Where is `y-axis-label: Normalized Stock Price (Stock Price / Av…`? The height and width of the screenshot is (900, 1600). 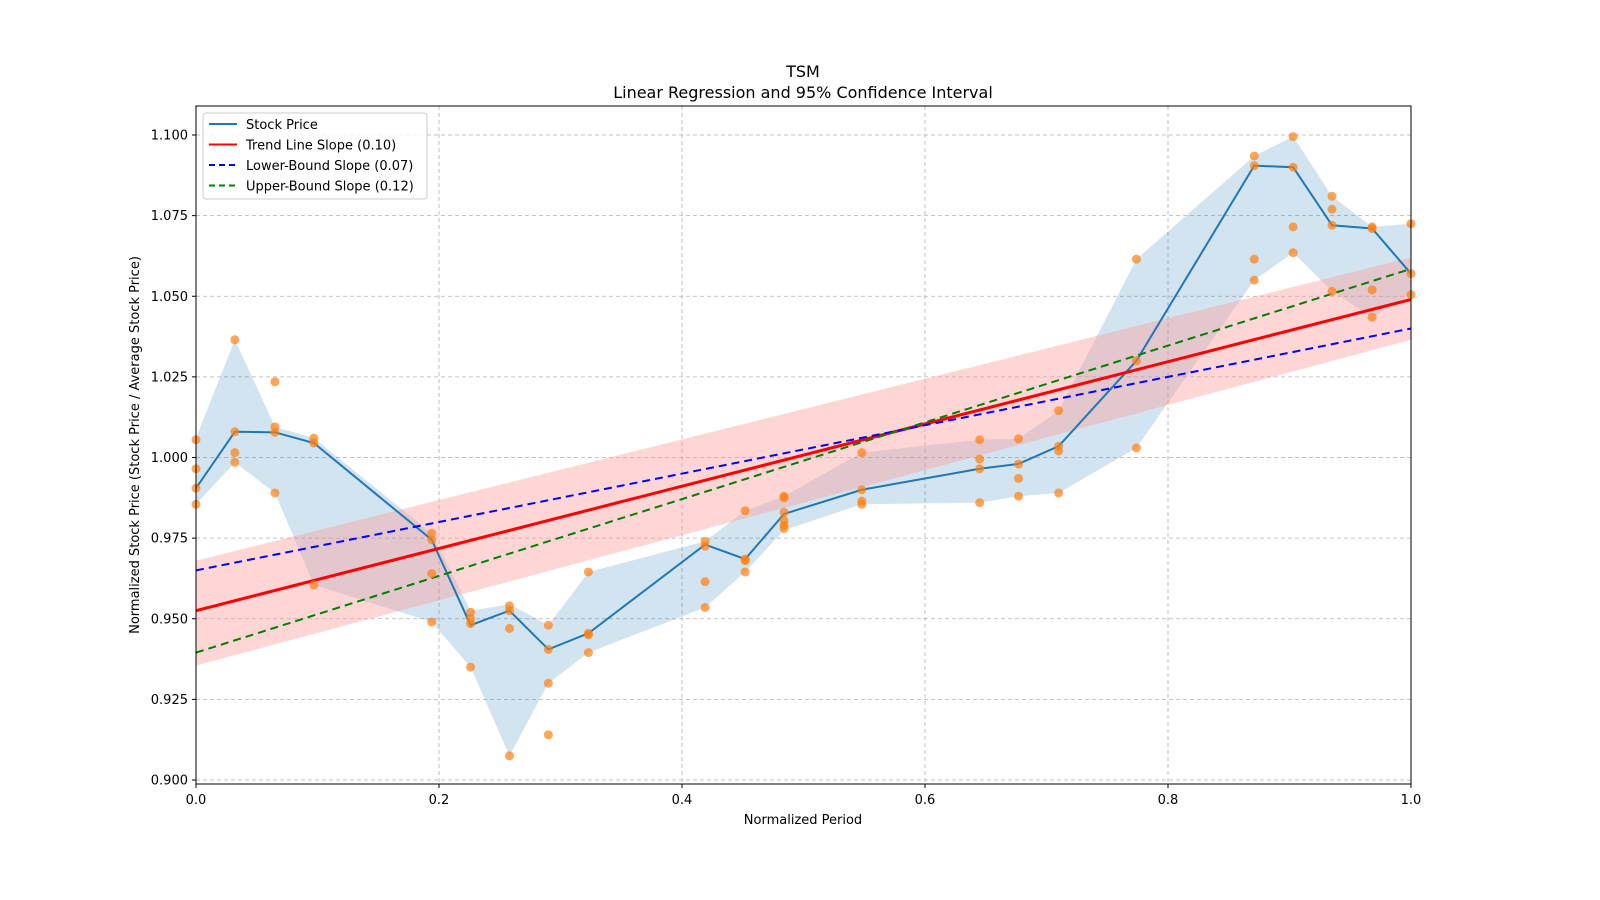
y-axis-label: Normalized Stock Price (Stock Price / Av… is located at coordinates (135, 445).